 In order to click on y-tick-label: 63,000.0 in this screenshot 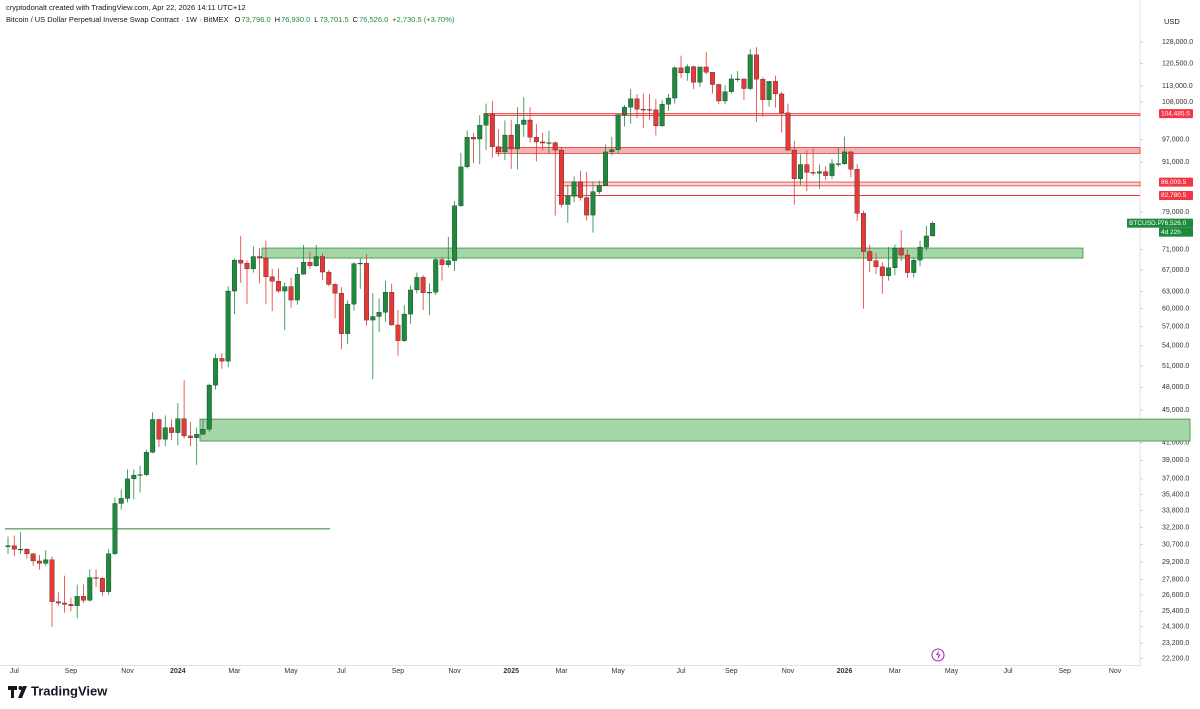, I will do `click(1175, 291)`.